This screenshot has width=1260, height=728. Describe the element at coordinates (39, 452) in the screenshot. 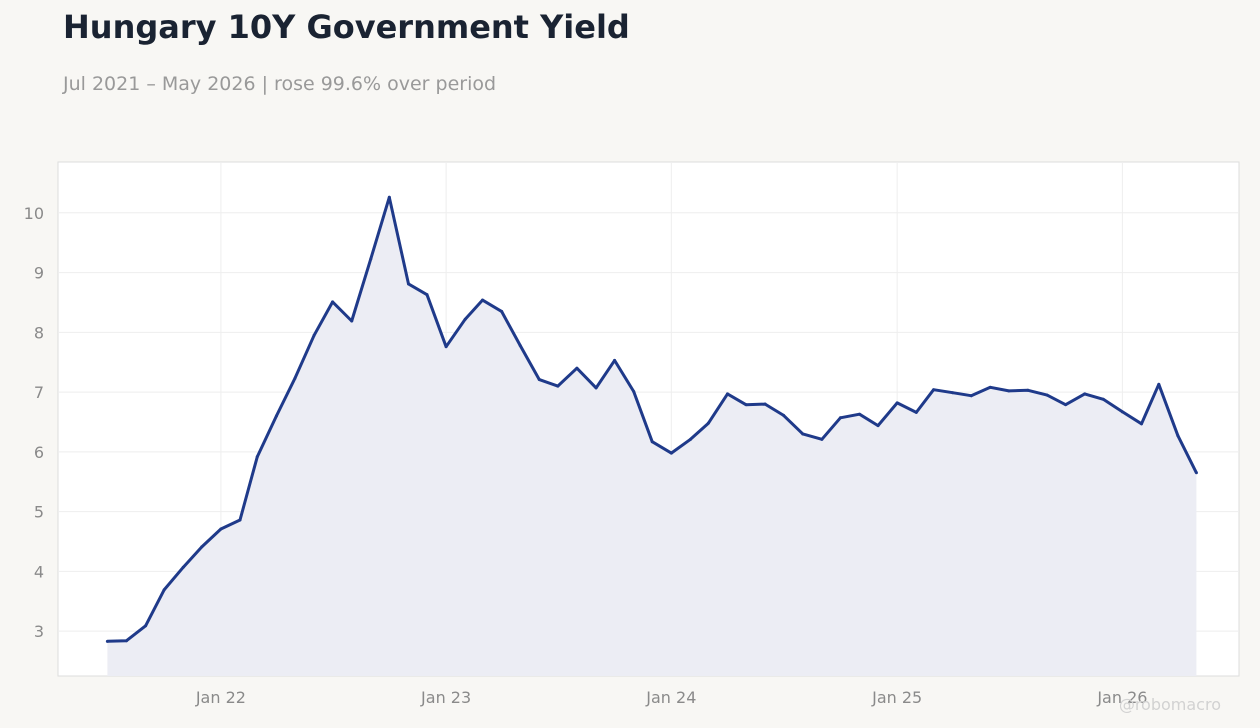

I see `y-tick-label: 6` at that location.